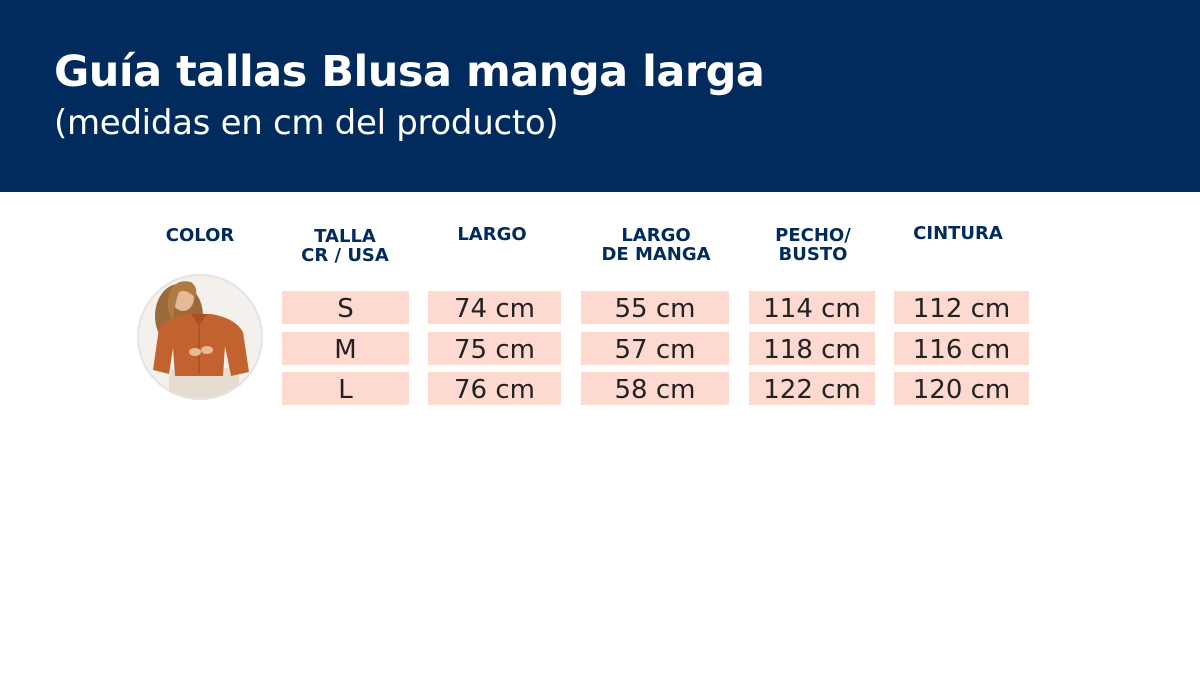 The height and width of the screenshot is (697, 1200). What do you see at coordinates (494, 388) in the screenshot?
I see `cell-largo-l: 76 cm` at bounding box center [494, 388].